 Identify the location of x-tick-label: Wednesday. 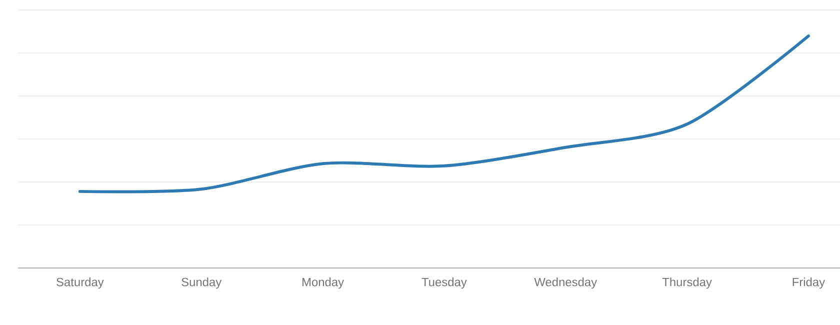
(566, 283).